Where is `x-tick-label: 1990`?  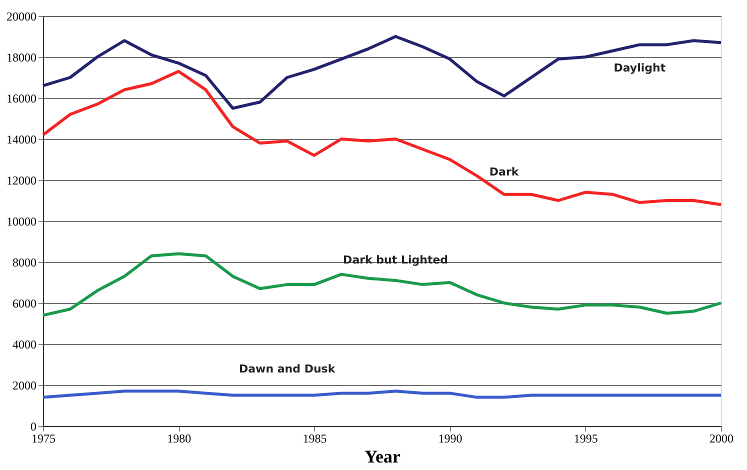 x-tick-label: 1990 is located at coordinates (450, 439).